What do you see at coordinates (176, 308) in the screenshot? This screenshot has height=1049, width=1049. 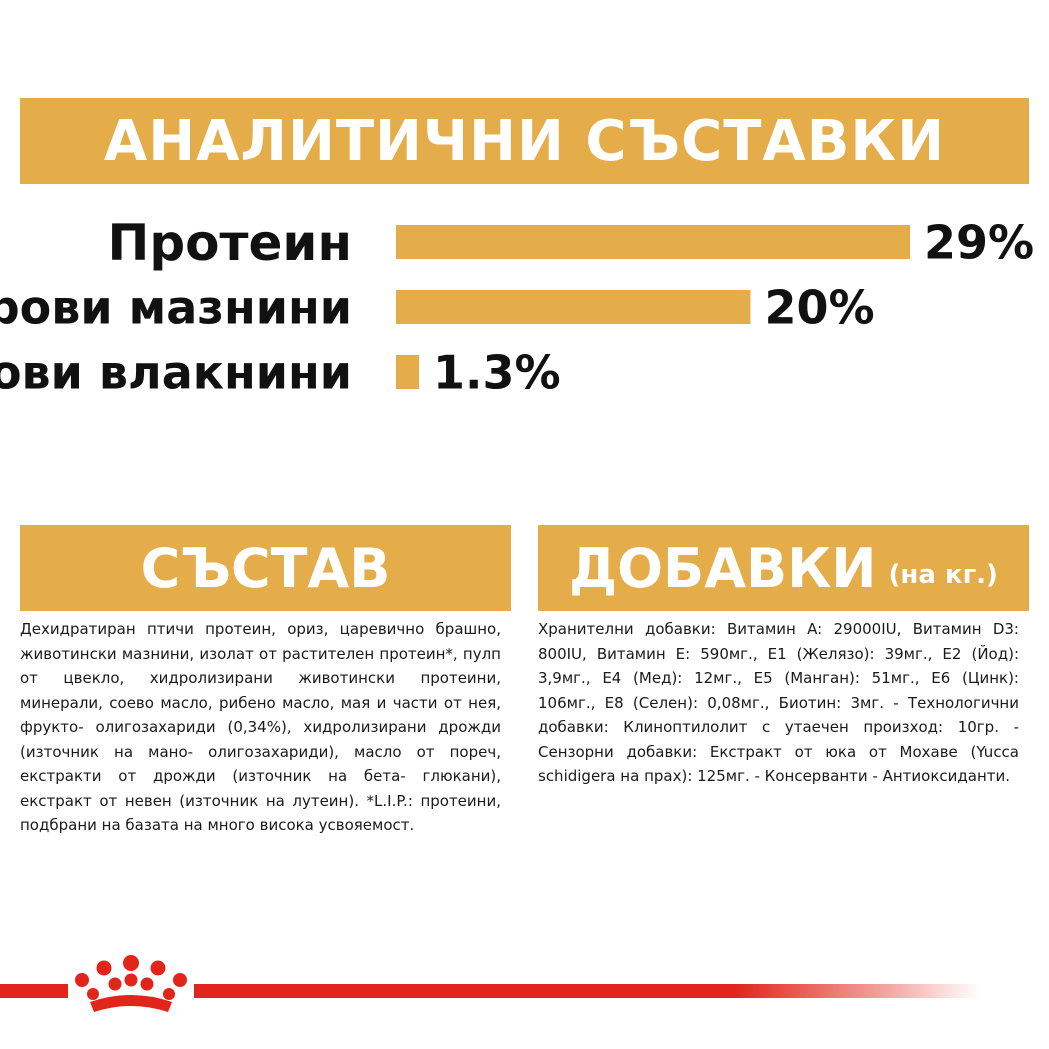 I see `category-label-fat: Сурови мазнини` at bounding box center [176, 308].